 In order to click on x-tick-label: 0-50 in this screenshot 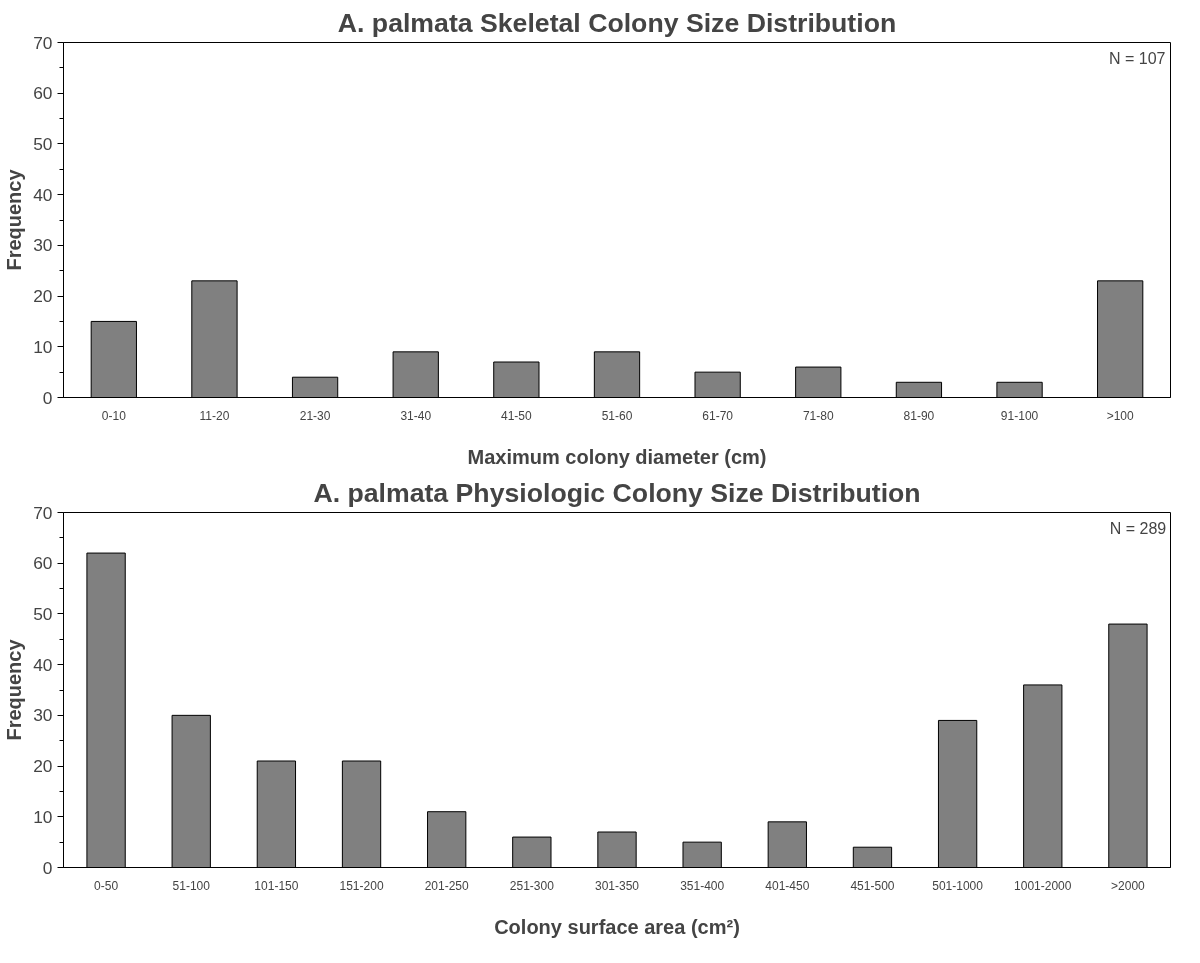, I will do `click(106, 885)`.